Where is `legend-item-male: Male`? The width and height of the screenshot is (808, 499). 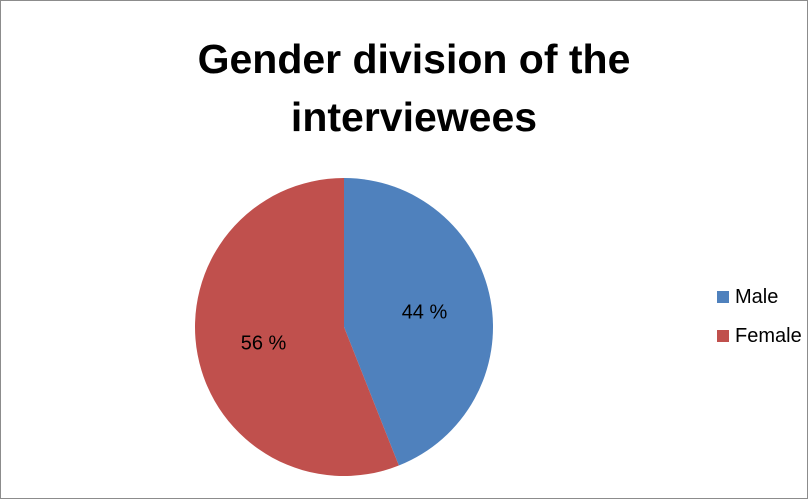 legend-item-male: Male is located at coordinates (759, 297).